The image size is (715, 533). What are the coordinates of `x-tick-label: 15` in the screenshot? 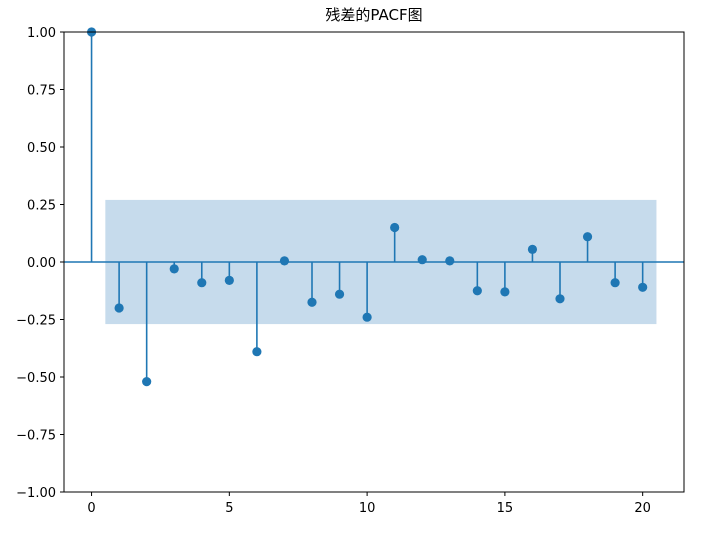 It's located at (505, 508).